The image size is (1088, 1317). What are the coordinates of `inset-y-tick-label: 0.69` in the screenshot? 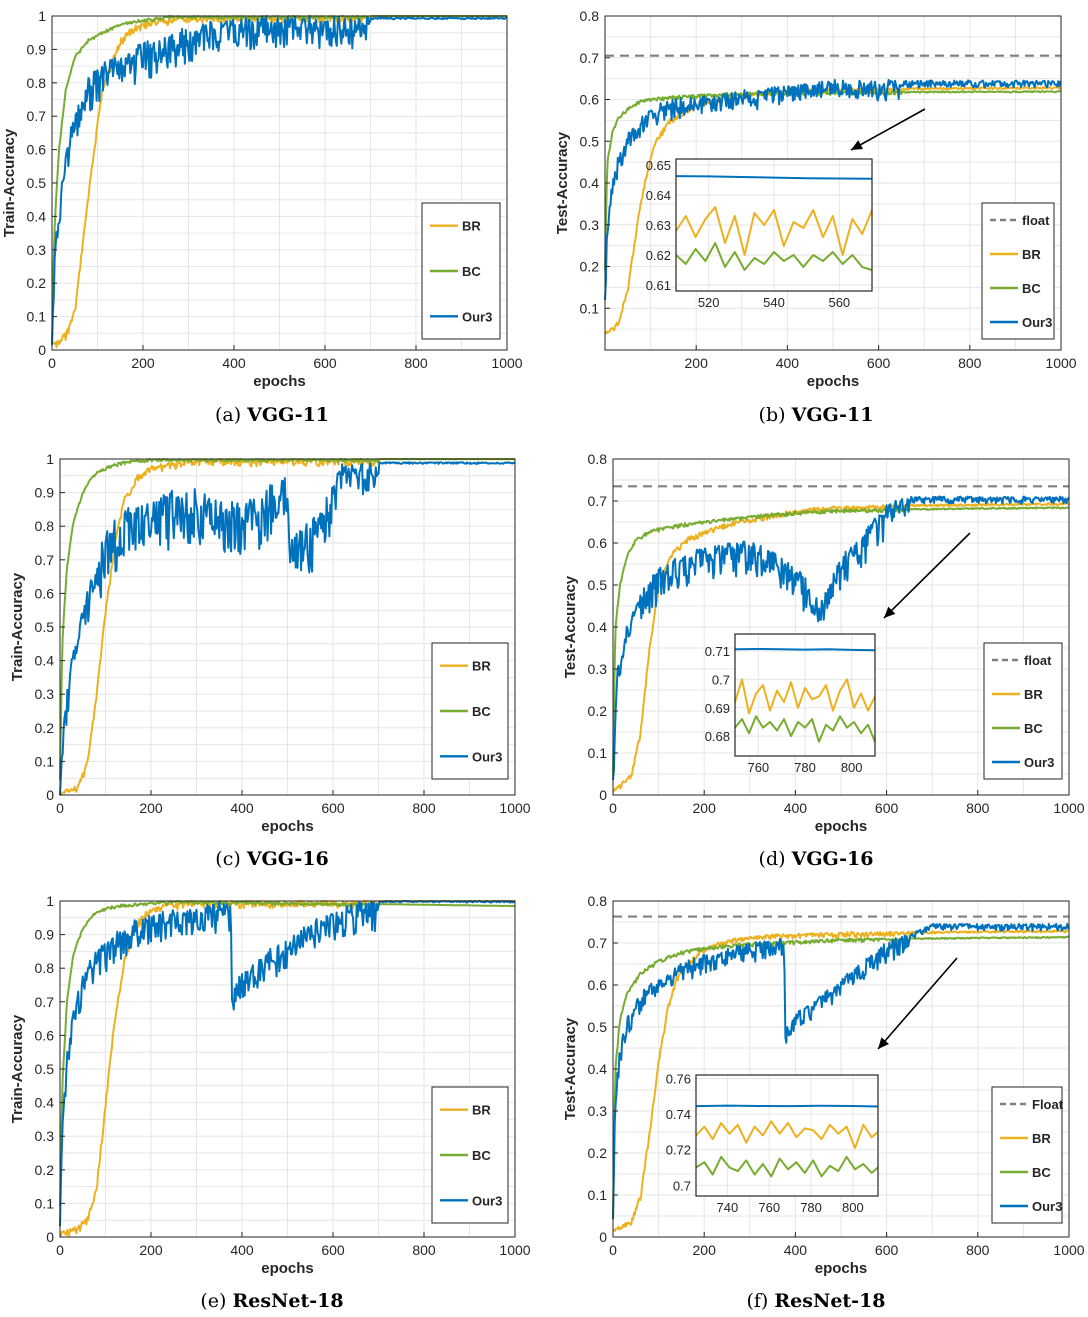 It's located at (717, 708).